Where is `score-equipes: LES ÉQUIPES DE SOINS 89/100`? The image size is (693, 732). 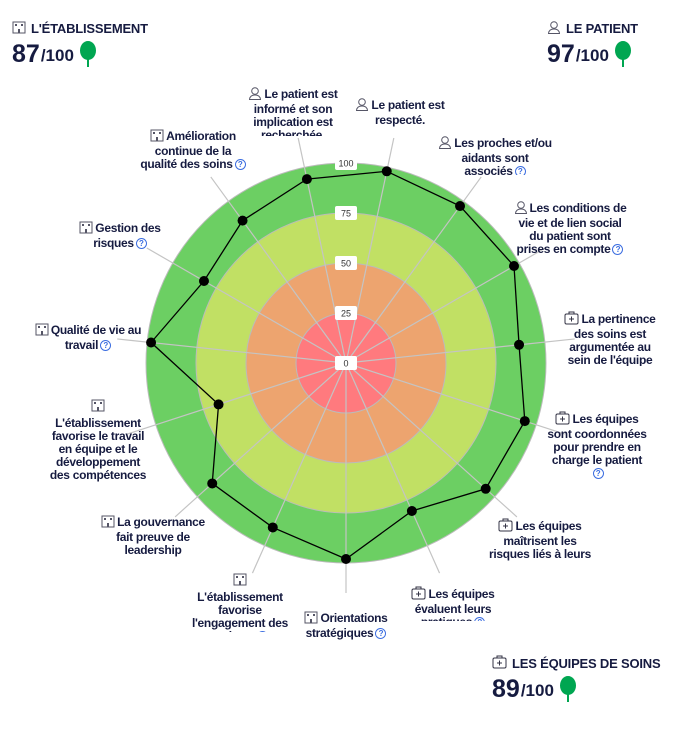 score-equipes: LES ÉQUIPES DE SOINS 89/100 is located at coordinates (576, 678).